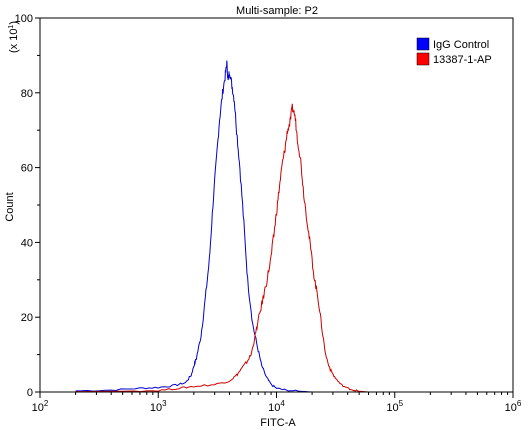 The height and width of the screenshot is (430, 529). I want to click on y-axis-label: Count, so click(10, 206).